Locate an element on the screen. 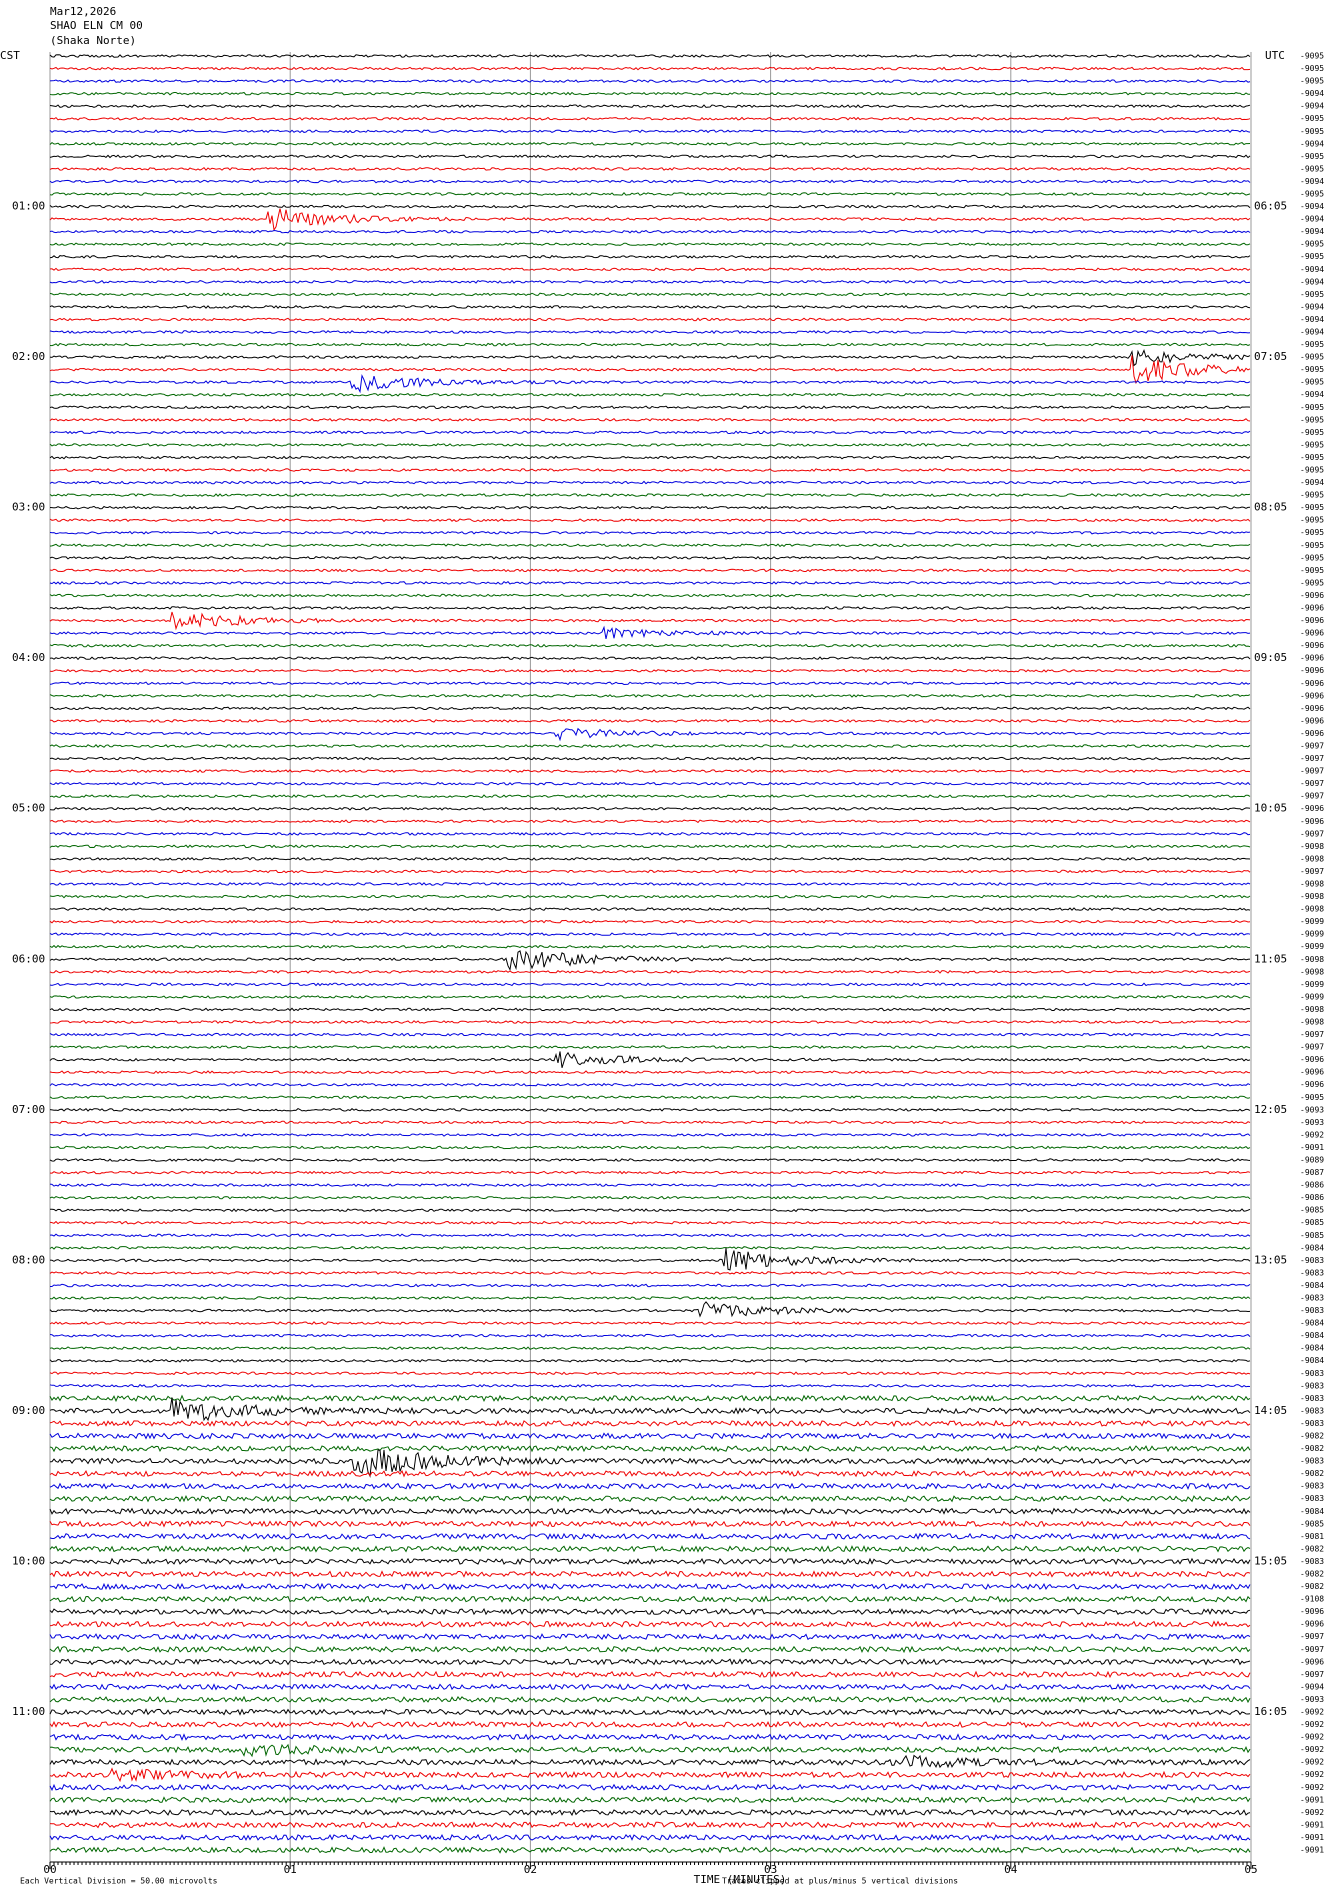  utc-hour: 12:05 is located at coordinates (1270, 1109).